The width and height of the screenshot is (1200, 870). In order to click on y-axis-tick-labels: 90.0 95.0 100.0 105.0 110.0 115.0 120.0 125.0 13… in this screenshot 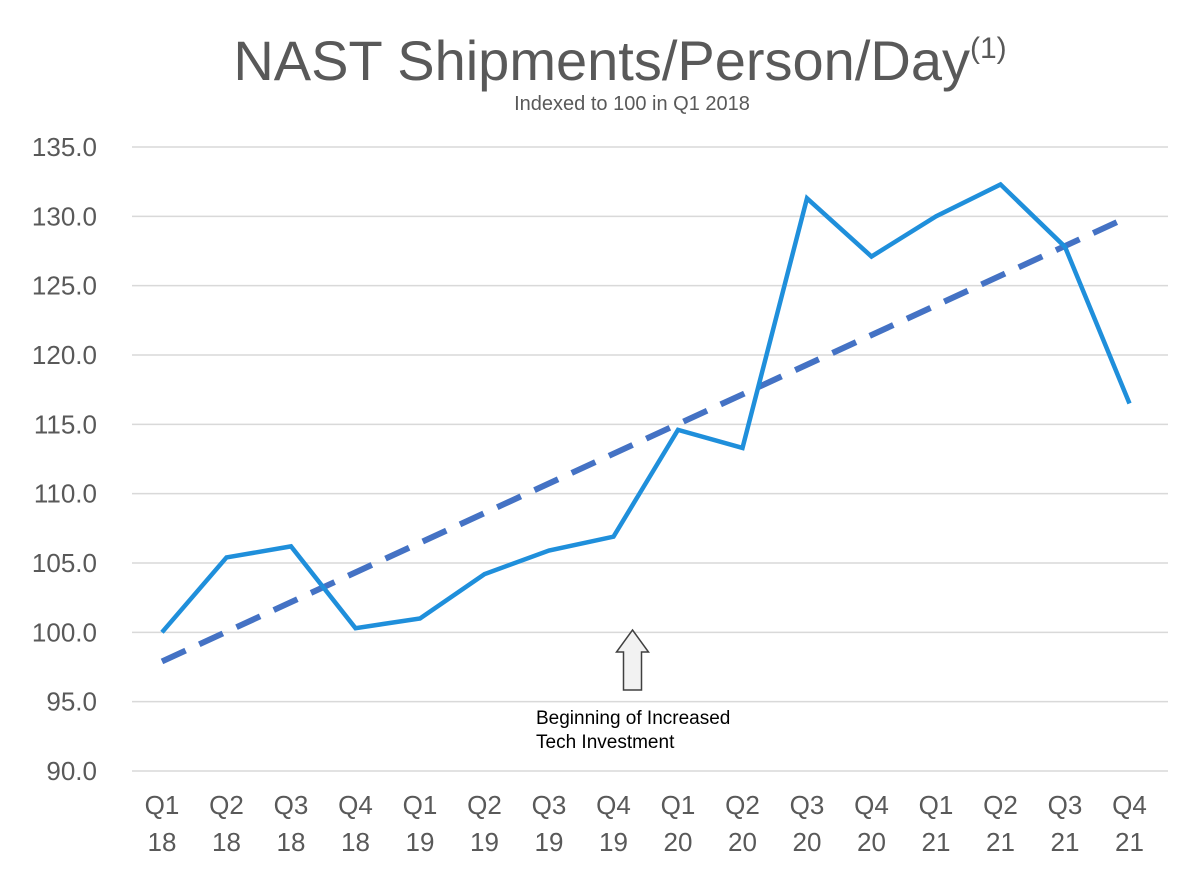, I will do `click(64, 459)`.